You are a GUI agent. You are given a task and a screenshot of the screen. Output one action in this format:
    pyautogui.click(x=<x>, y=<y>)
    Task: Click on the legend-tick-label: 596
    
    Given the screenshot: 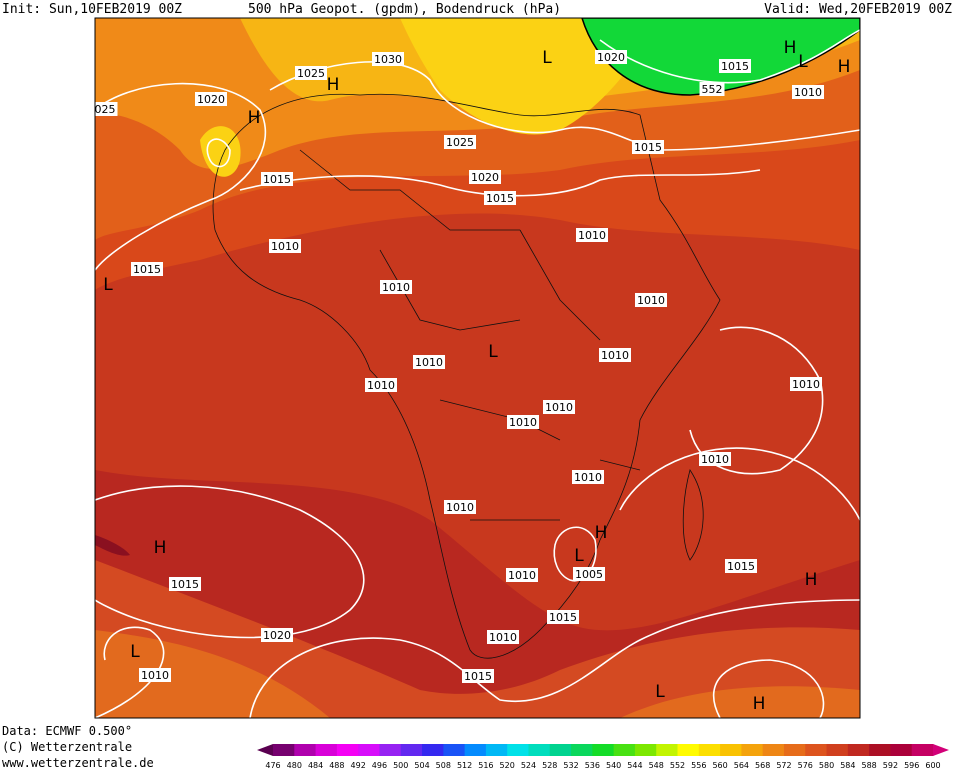 What is the action you would take?
    pyautogui.click(x=911, y=765)
    